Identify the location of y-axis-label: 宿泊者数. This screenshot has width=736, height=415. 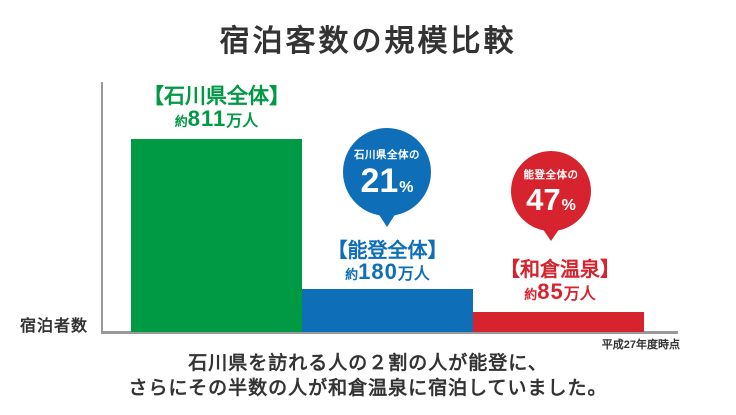
(54, 326).